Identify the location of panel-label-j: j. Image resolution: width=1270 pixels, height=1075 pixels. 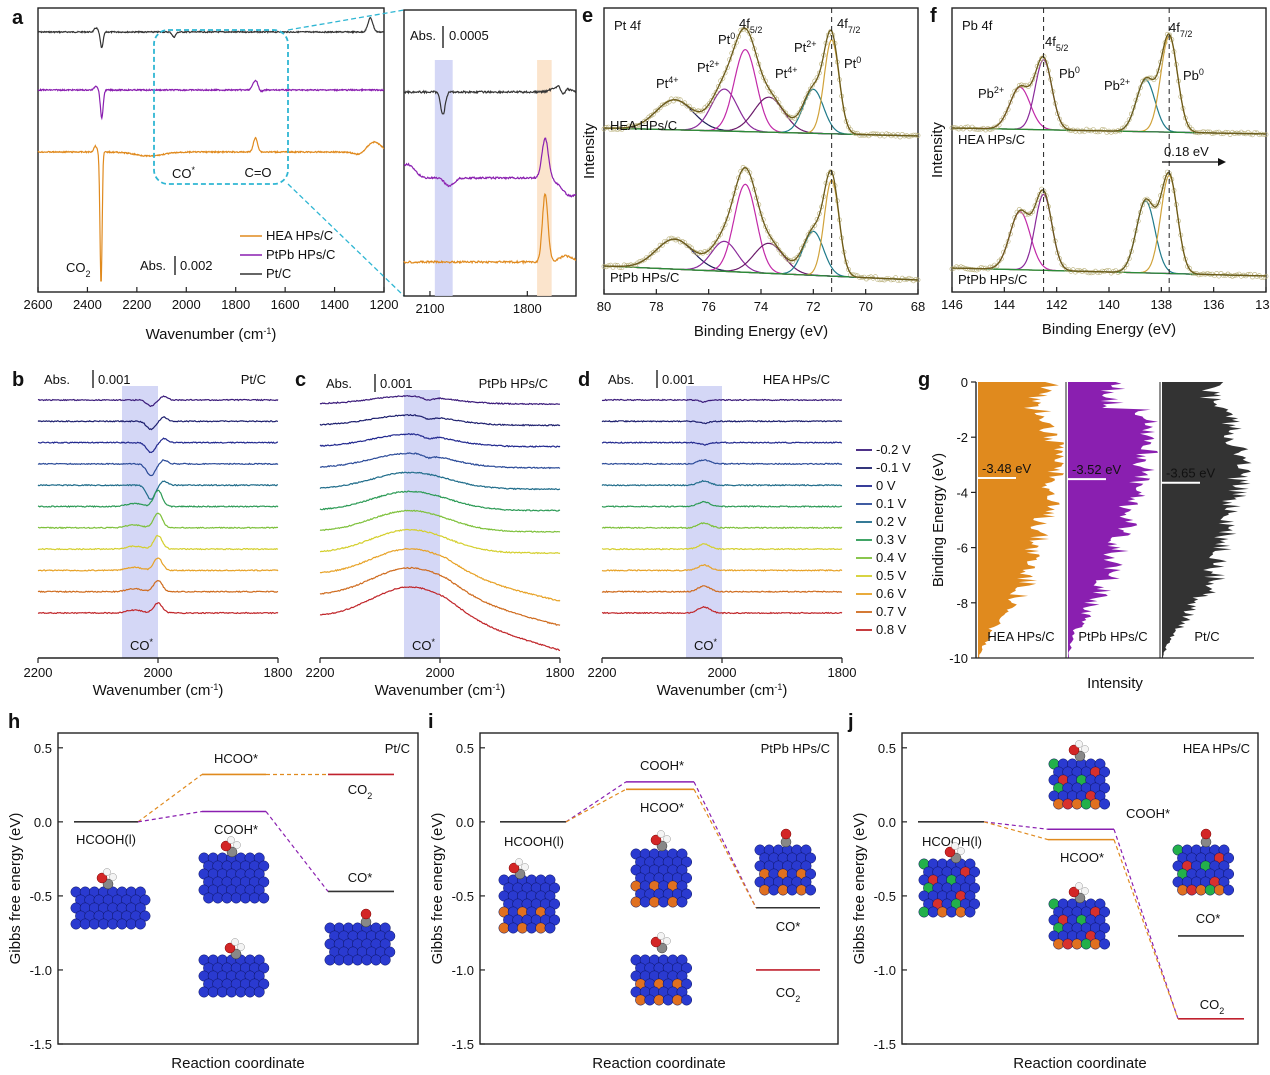
(850, 722).